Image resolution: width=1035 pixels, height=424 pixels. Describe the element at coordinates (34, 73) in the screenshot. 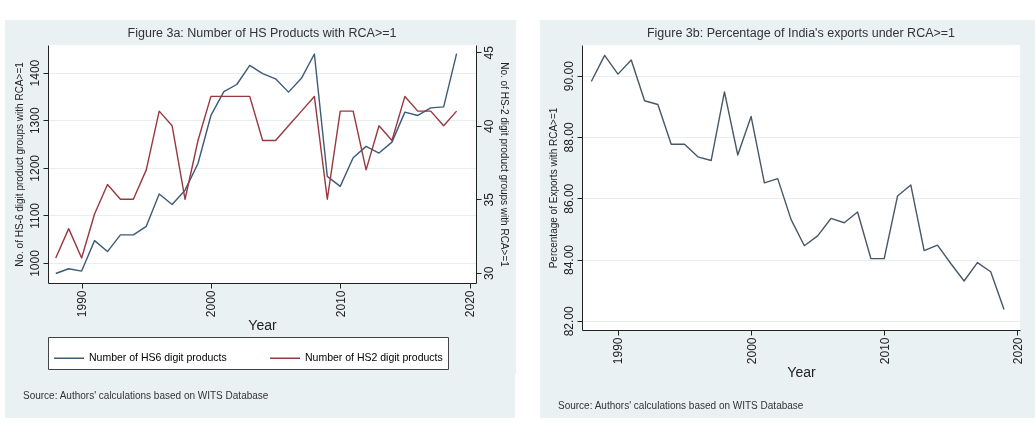

I see `y-tick-label: 1400` at that location.